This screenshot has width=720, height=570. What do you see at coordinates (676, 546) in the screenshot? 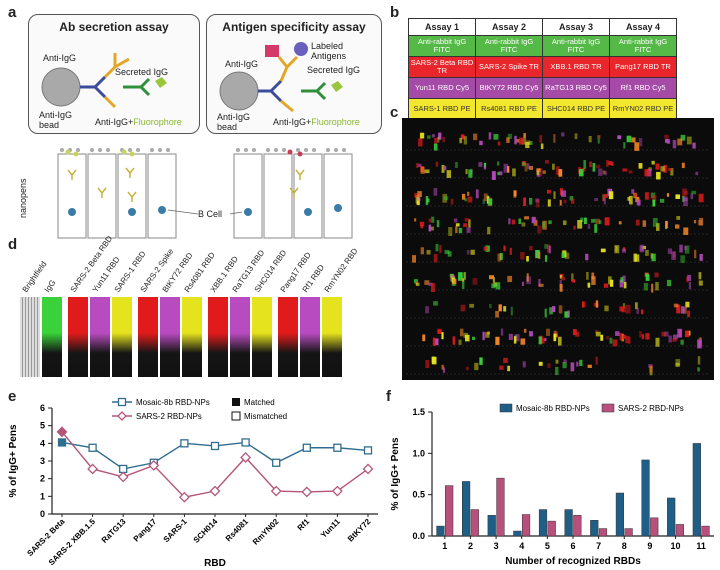
I see `x-tick-label: 10` at bounding box center [676, 546].